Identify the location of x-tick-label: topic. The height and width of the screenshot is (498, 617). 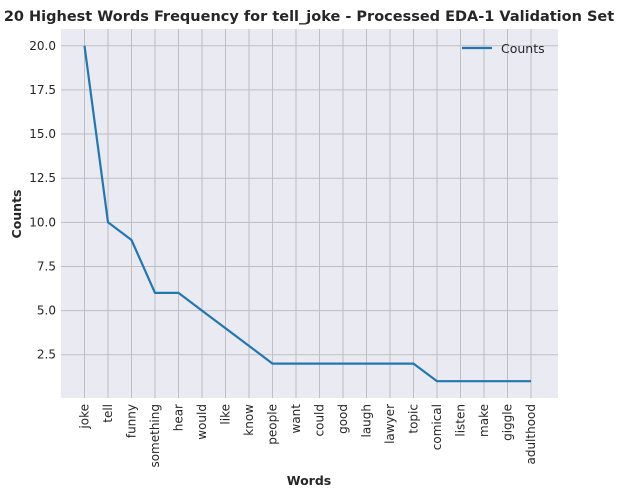
(414, 419).